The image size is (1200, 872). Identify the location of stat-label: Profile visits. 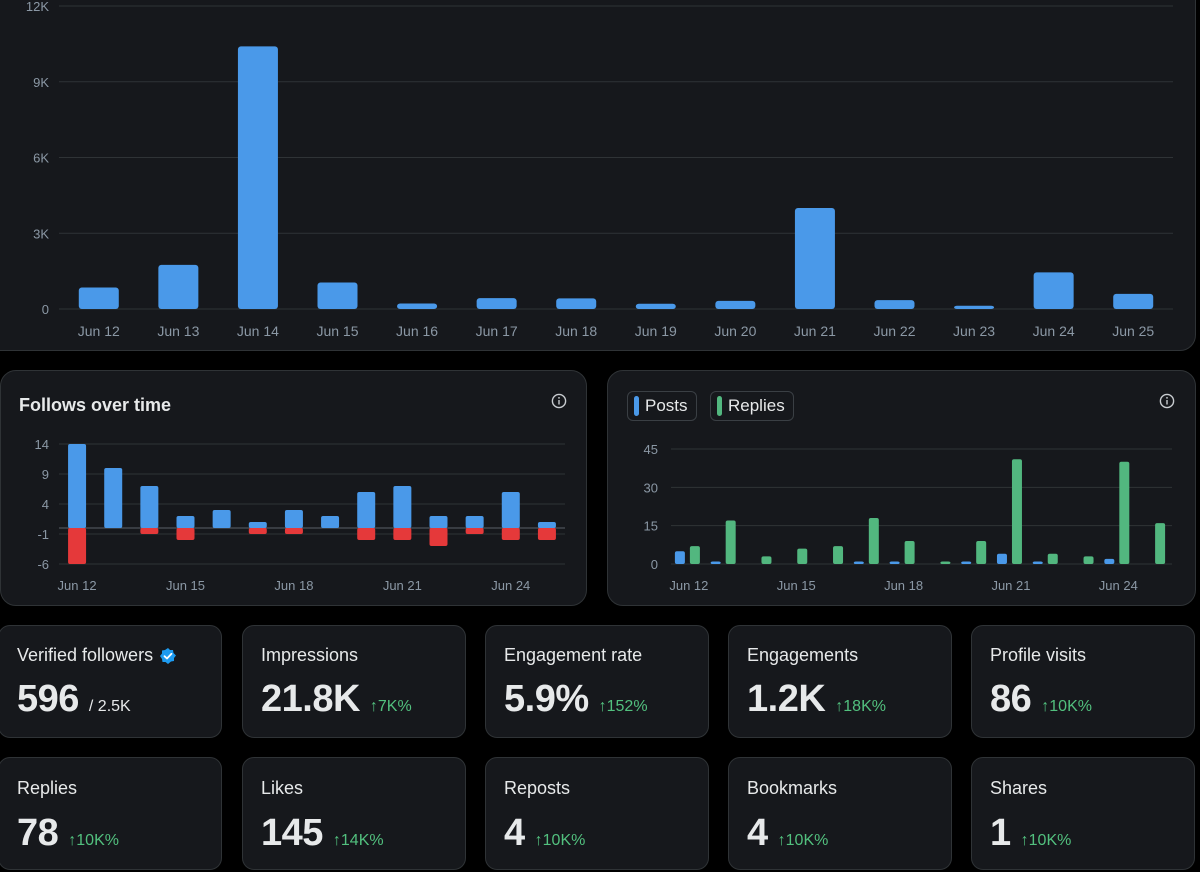
(1038, 655).